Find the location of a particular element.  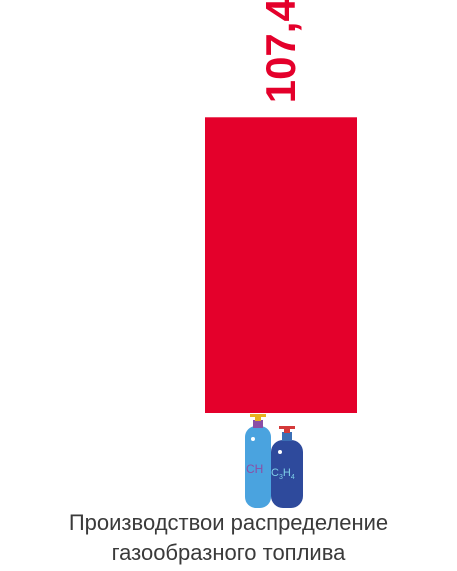

category-label-line-1: Производствои распределение is located at coordinates (228, 522).